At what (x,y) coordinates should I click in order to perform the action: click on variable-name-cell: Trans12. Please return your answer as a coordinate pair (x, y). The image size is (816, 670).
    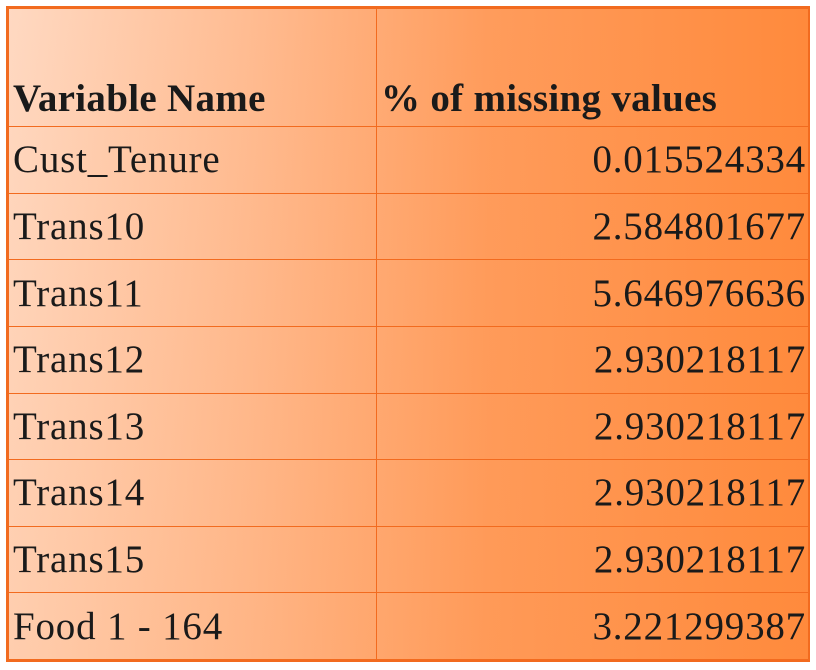
    Looking at the image, I should click on (192, 359).